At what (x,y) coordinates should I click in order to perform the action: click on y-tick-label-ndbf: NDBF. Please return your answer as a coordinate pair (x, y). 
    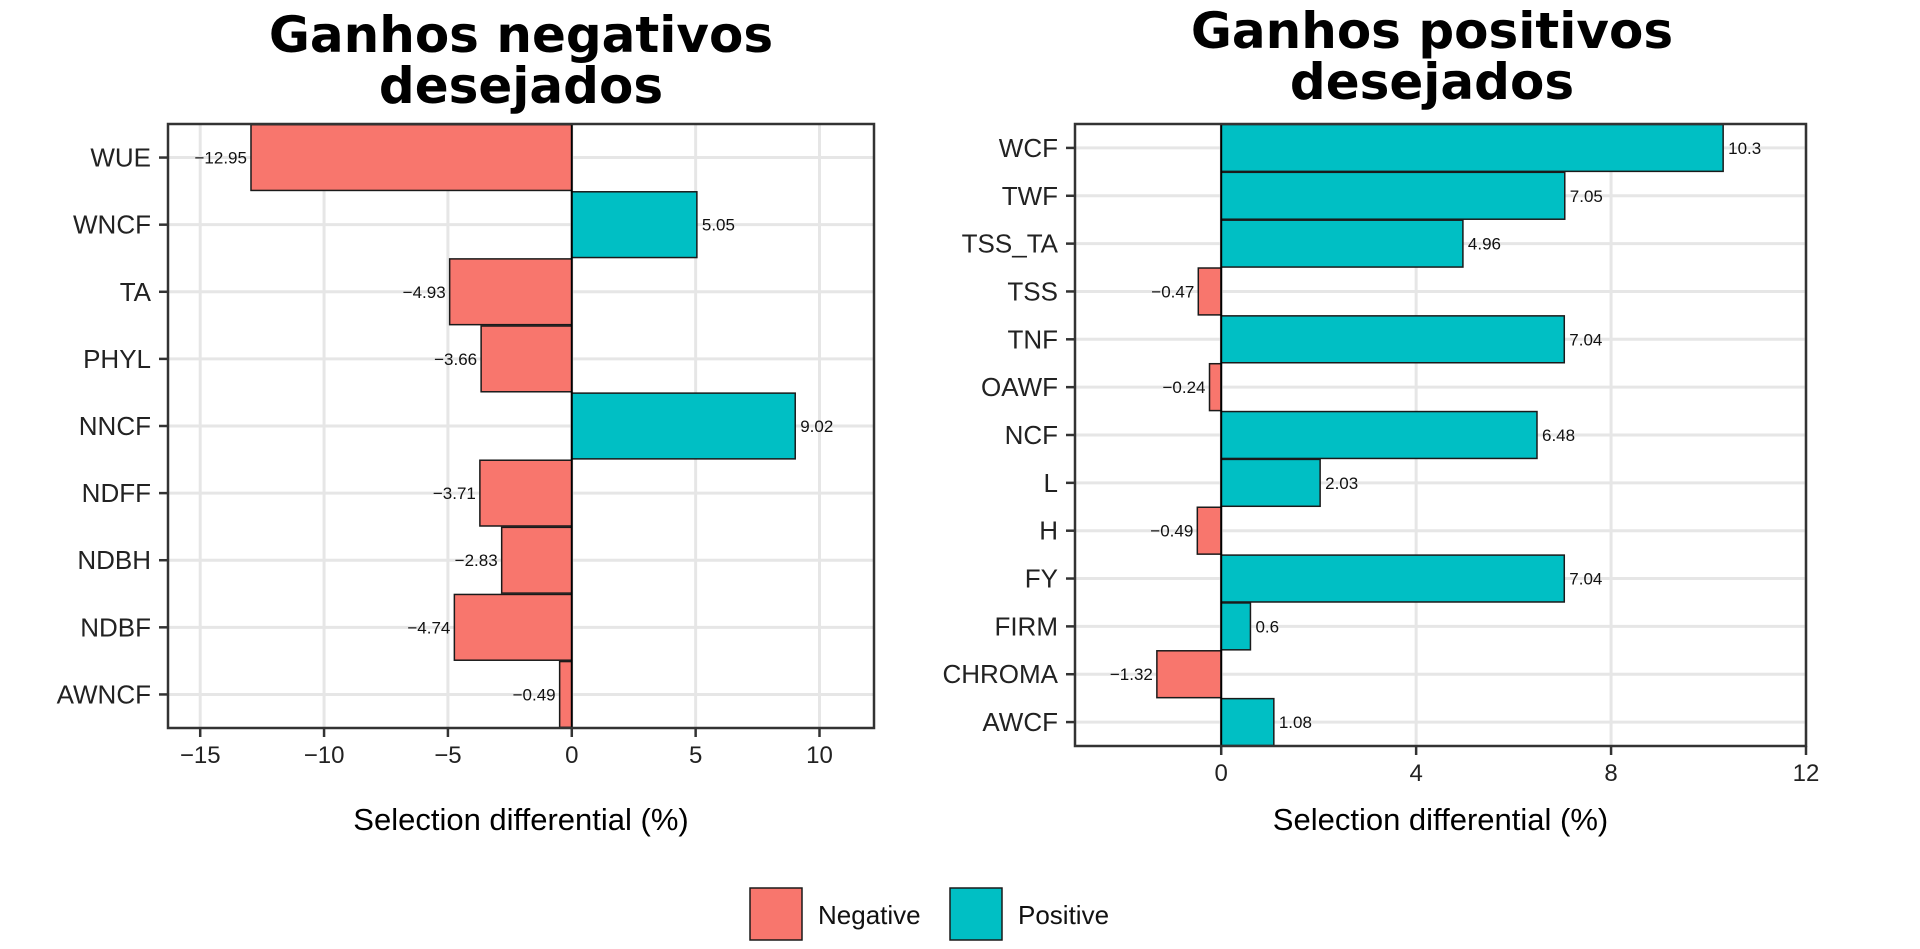
    Looking at the image, I should click on (115, 627).